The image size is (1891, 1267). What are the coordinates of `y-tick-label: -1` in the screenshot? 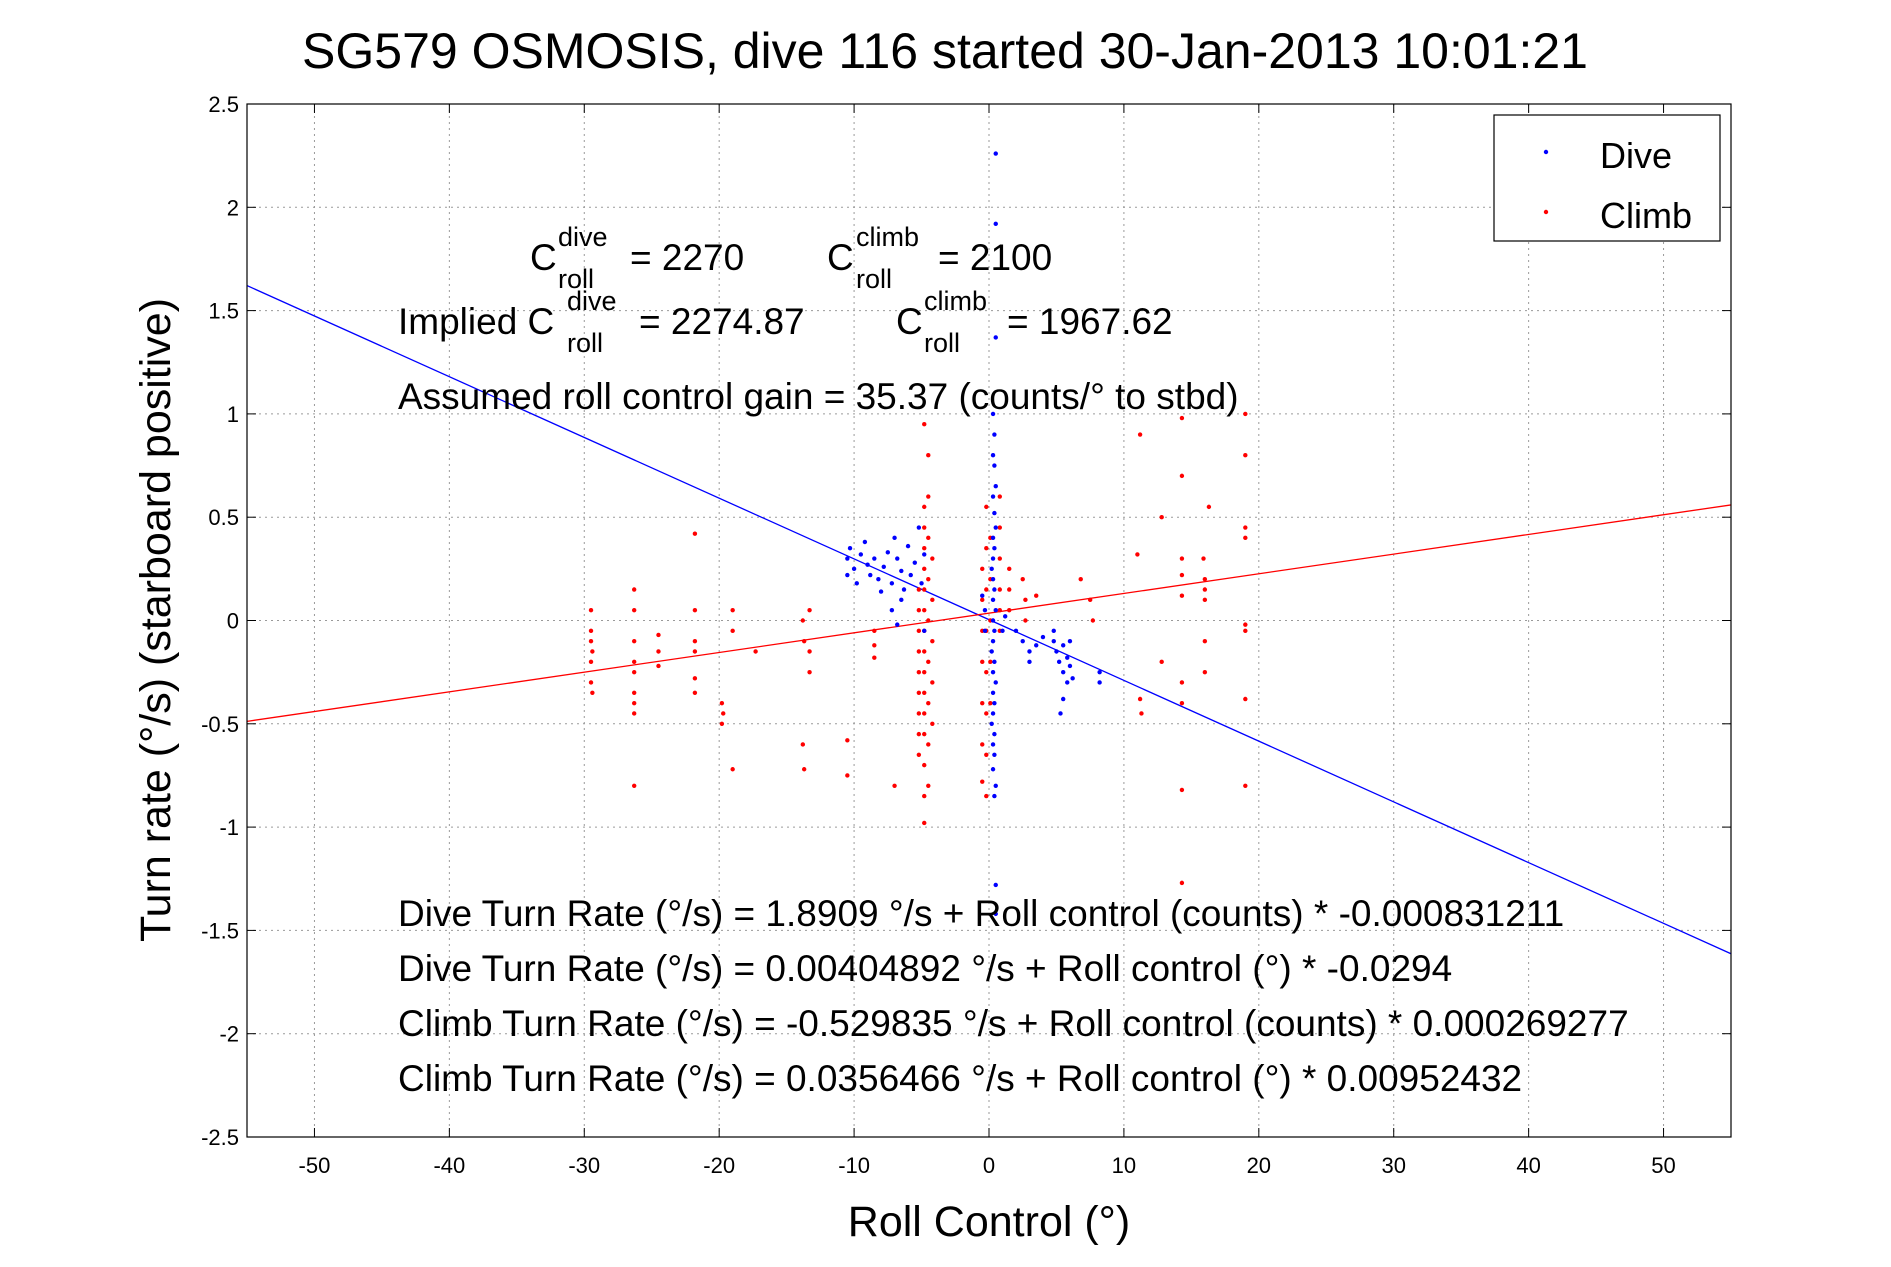 It's located at (229, 827).